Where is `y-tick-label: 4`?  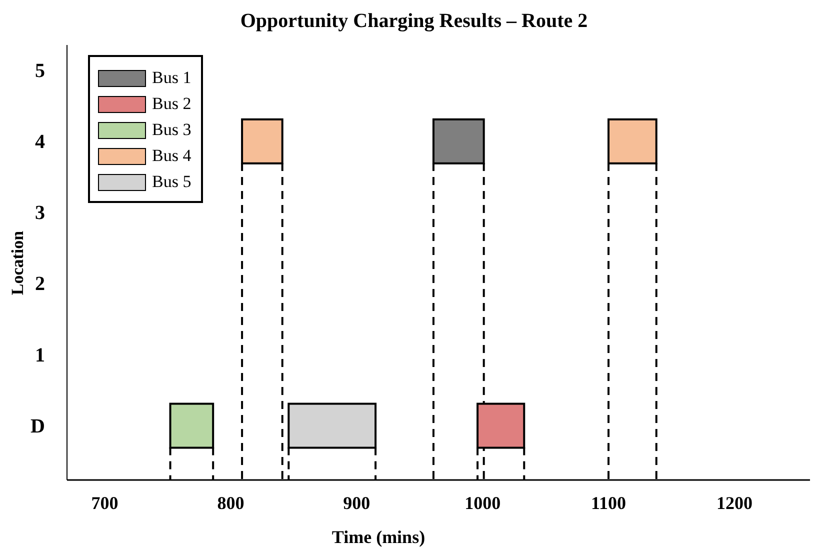
y-tick-label: 4 is located at coordinates (40, 142).